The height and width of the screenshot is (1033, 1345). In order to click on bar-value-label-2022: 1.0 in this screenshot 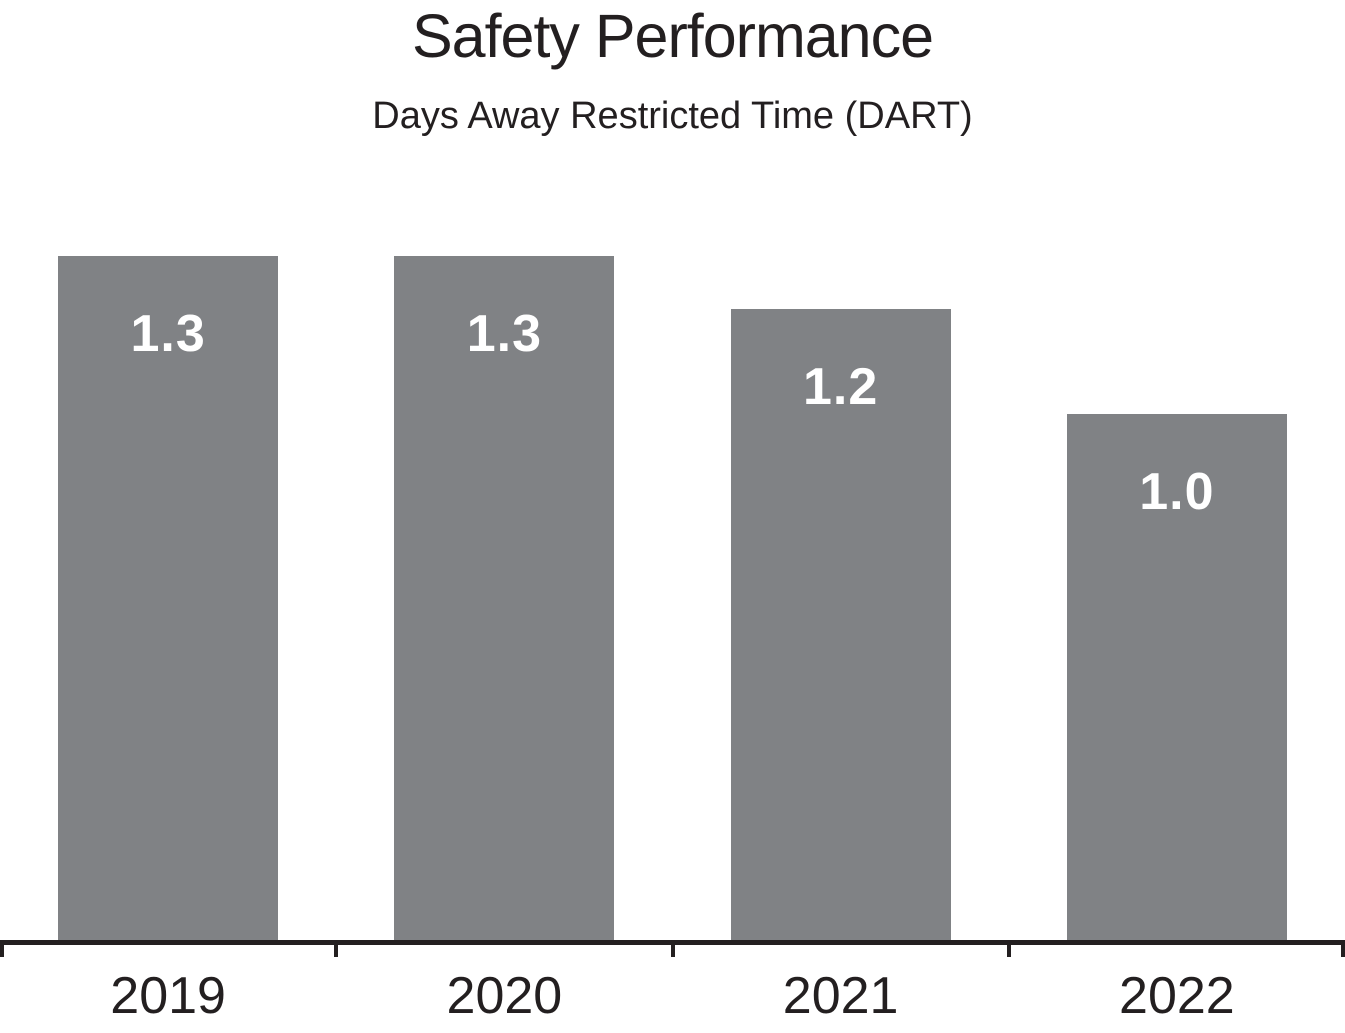, I will do `click(1177, 491)`.